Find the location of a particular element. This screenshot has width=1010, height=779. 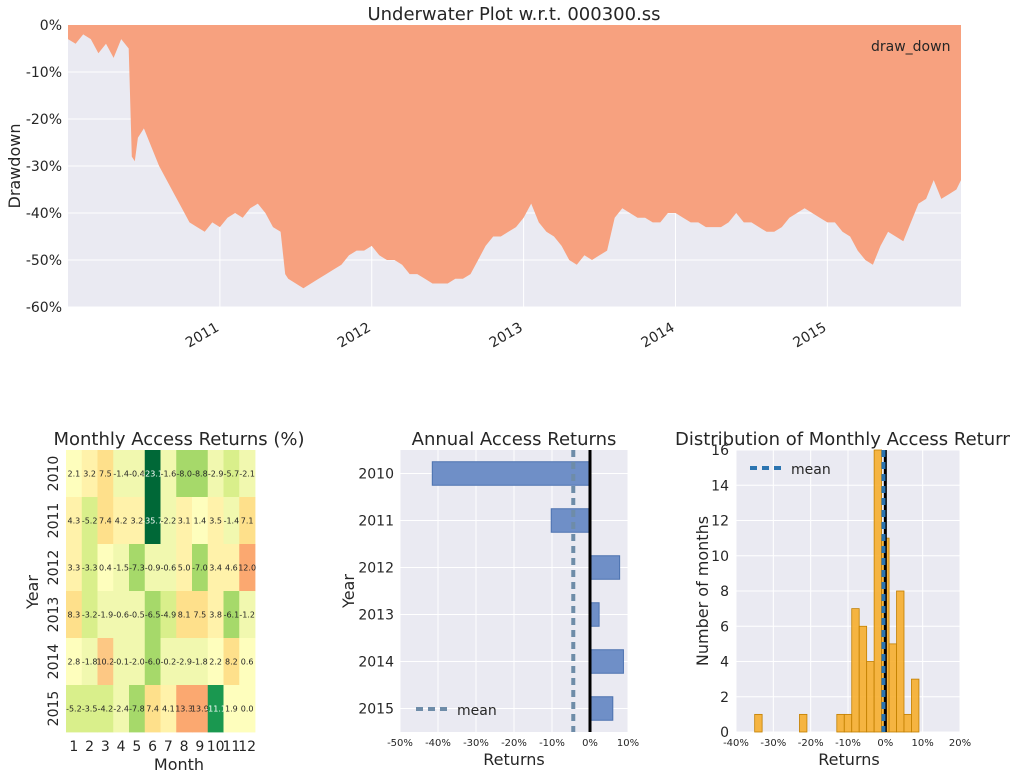

underwater-y-label: Drawdown is located at coordinates (14, 166).